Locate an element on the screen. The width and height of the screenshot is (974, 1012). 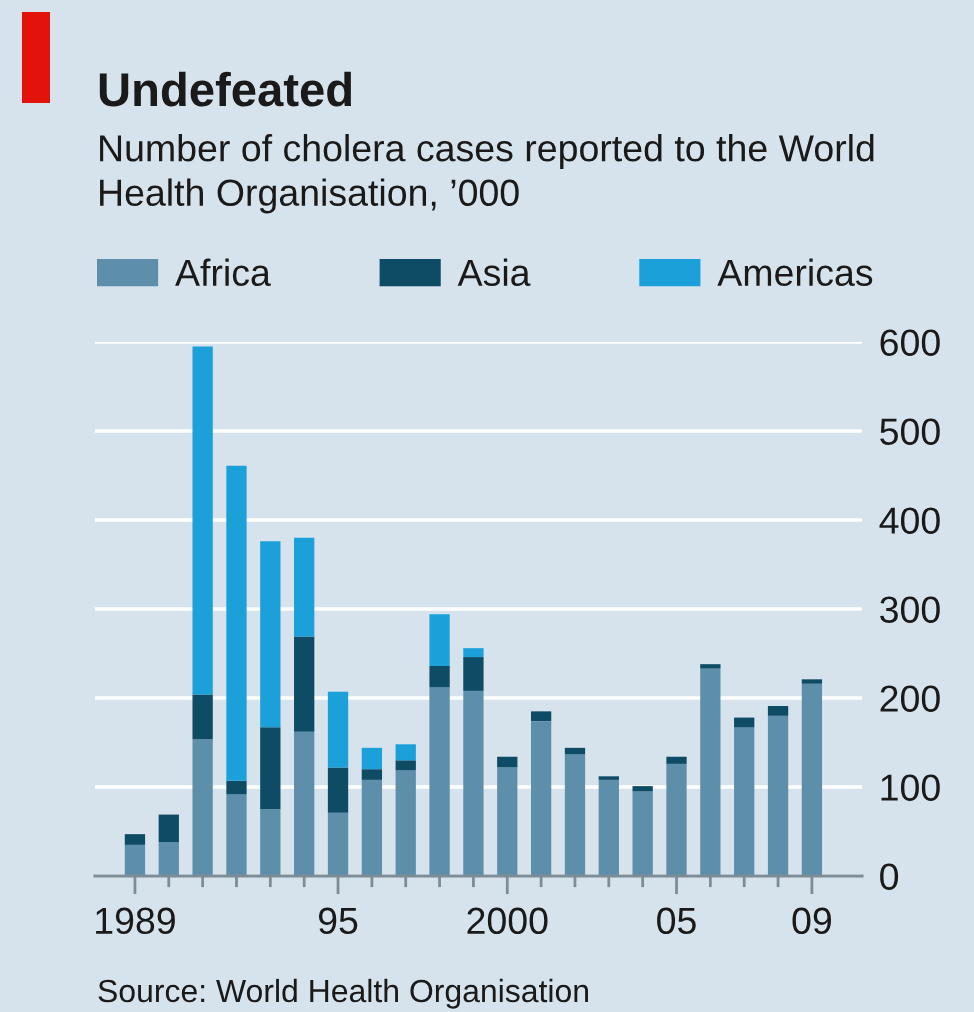
source-note: Source: World Health Organisation is located at coordinates (343, 993).